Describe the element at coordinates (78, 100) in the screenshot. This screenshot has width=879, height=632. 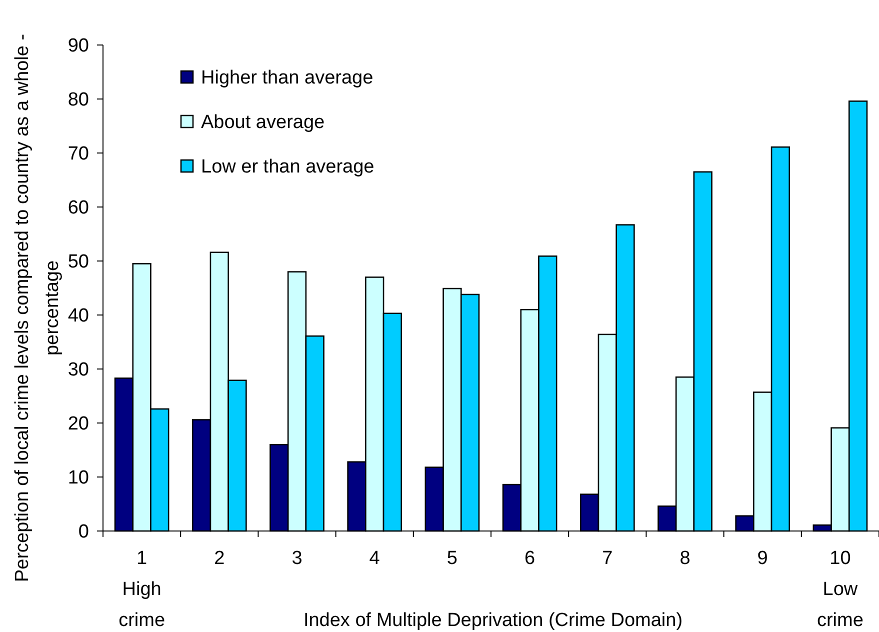
I see `y-tick-label: 80` at that location.